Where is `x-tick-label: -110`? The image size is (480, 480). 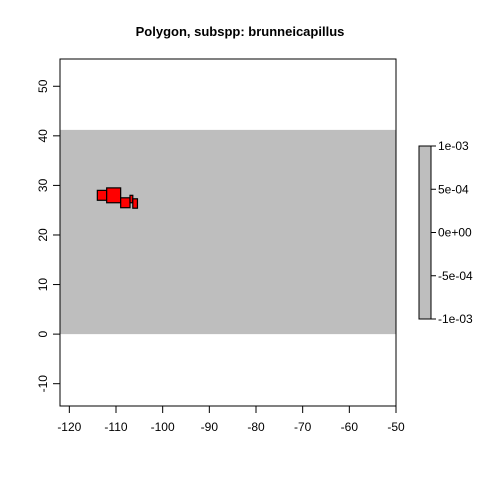
x-tick-label: -110 is located at coordinates (115, 427).